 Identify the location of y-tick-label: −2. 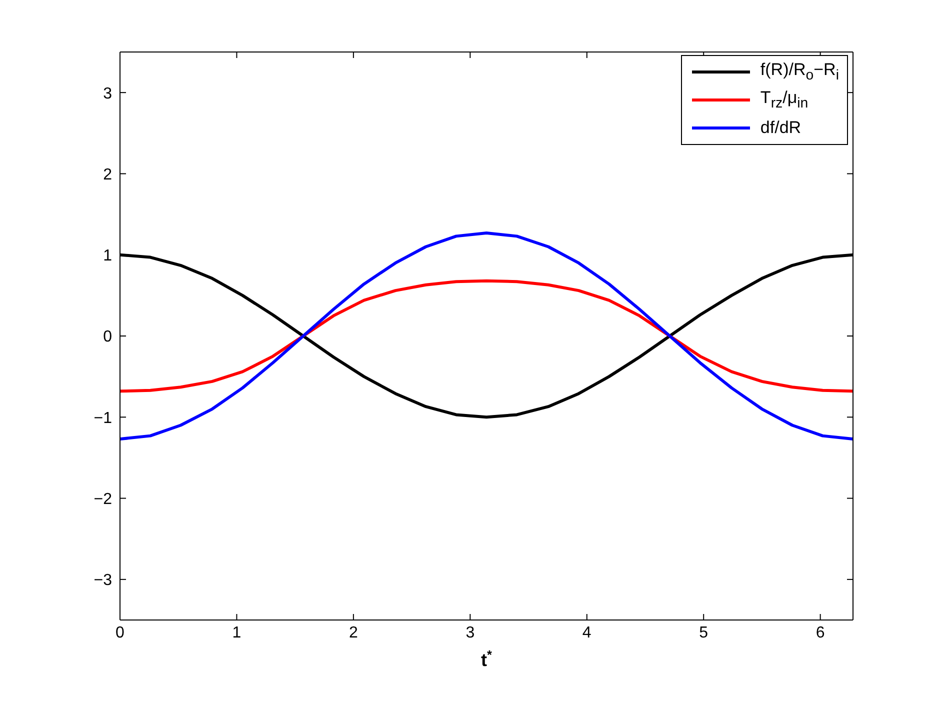
(103, 499).